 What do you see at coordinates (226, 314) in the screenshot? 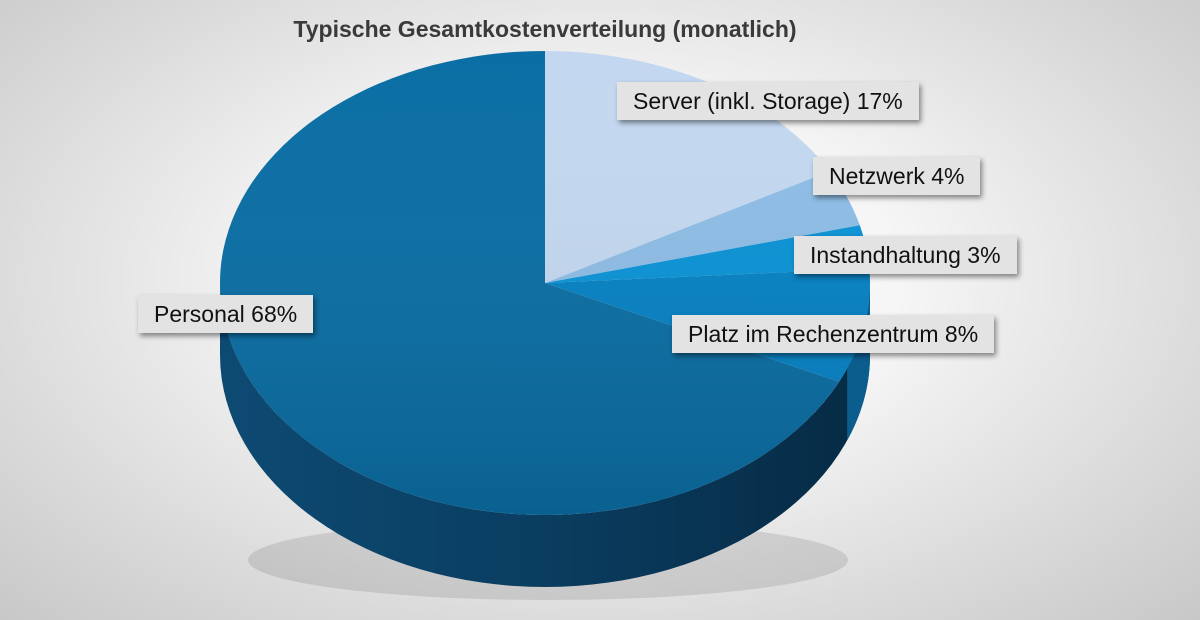
I see `label-personal: Personal 68%` at bounding box center [226, 314].